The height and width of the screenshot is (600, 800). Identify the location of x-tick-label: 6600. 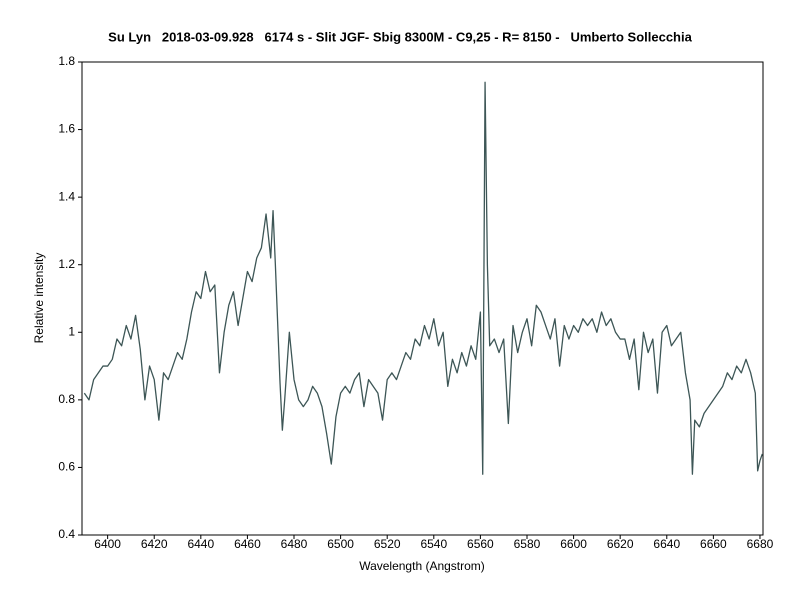
(573, 544).